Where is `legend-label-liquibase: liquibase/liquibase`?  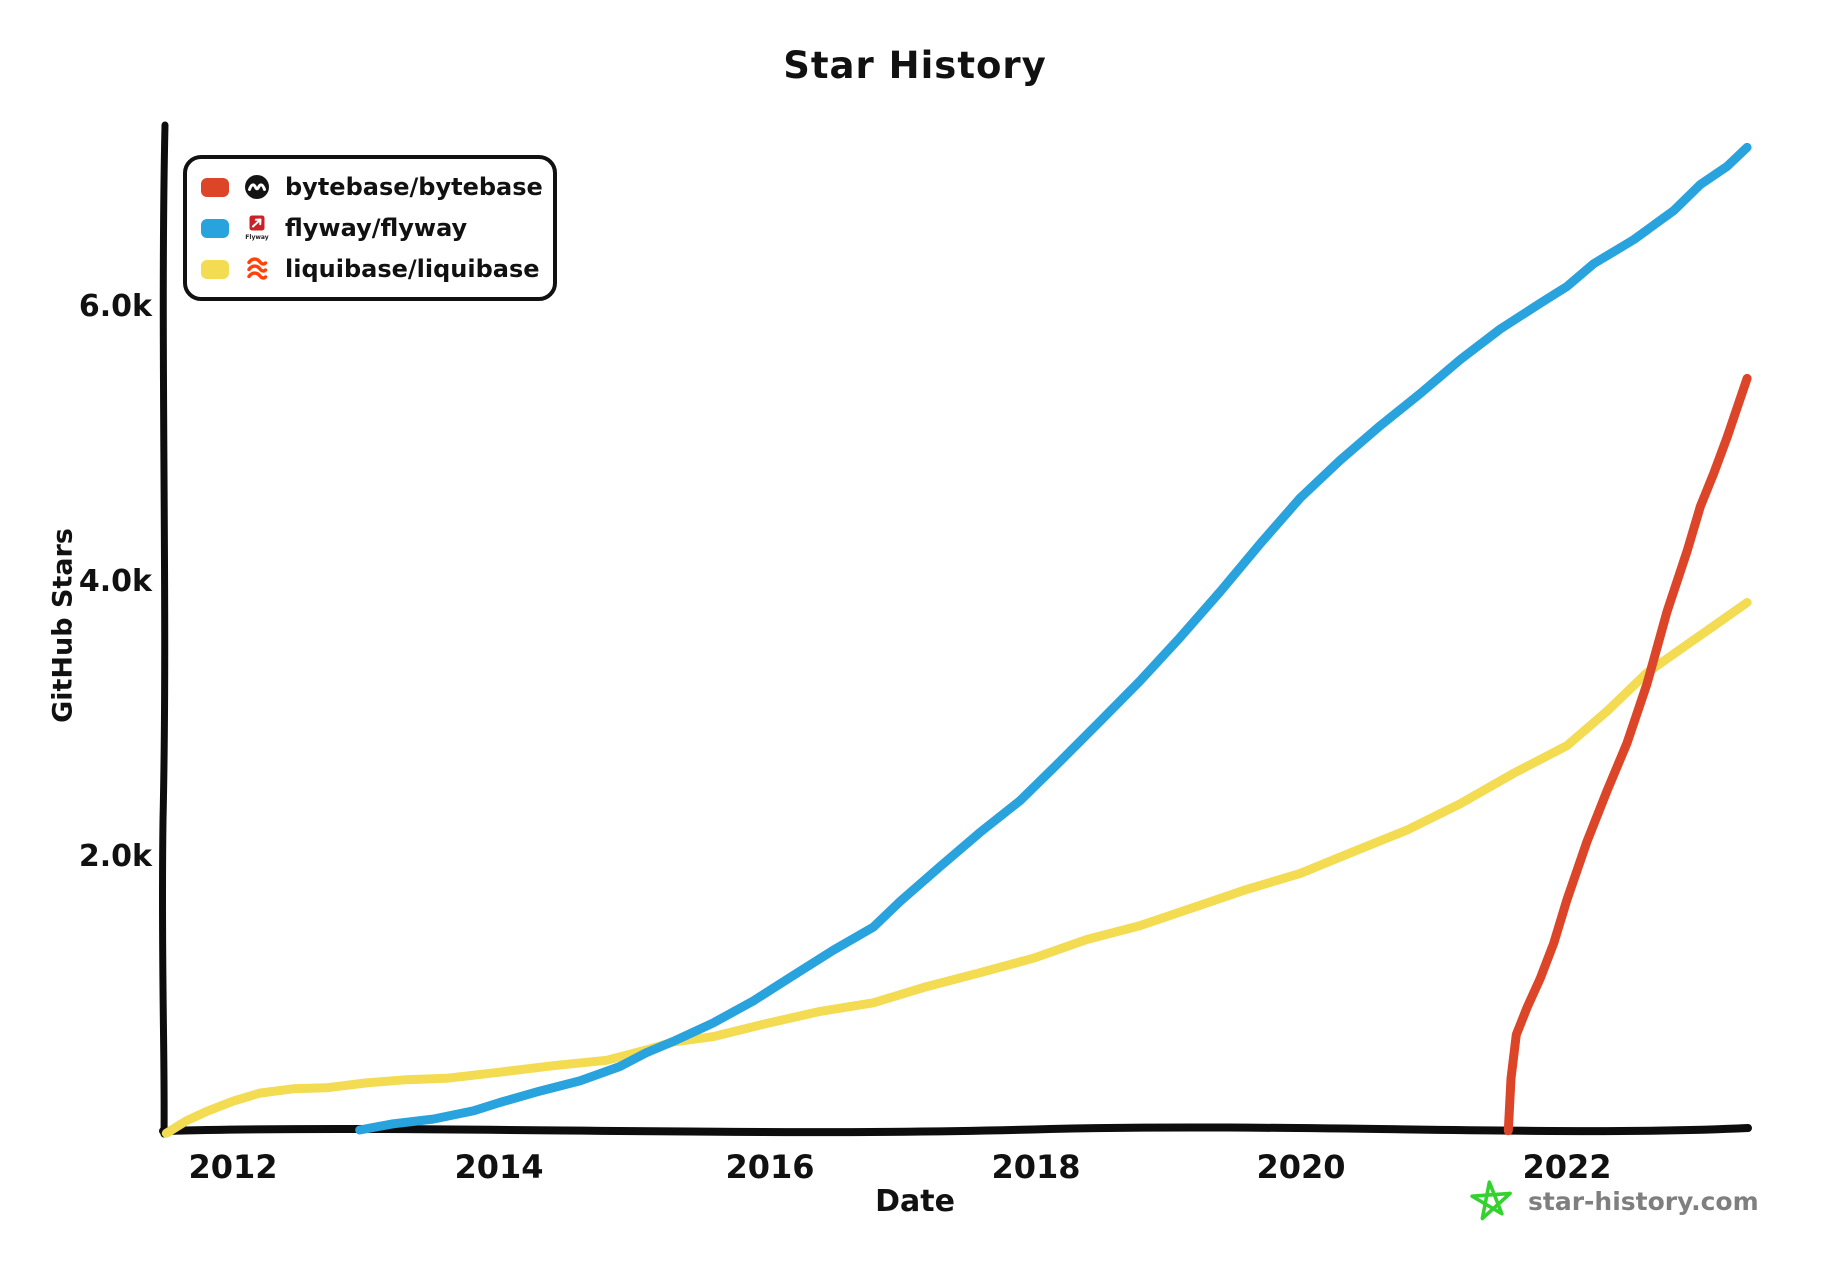 legend-label-liquibase: liquibase/liquibase is located at coordinates (412, 269).